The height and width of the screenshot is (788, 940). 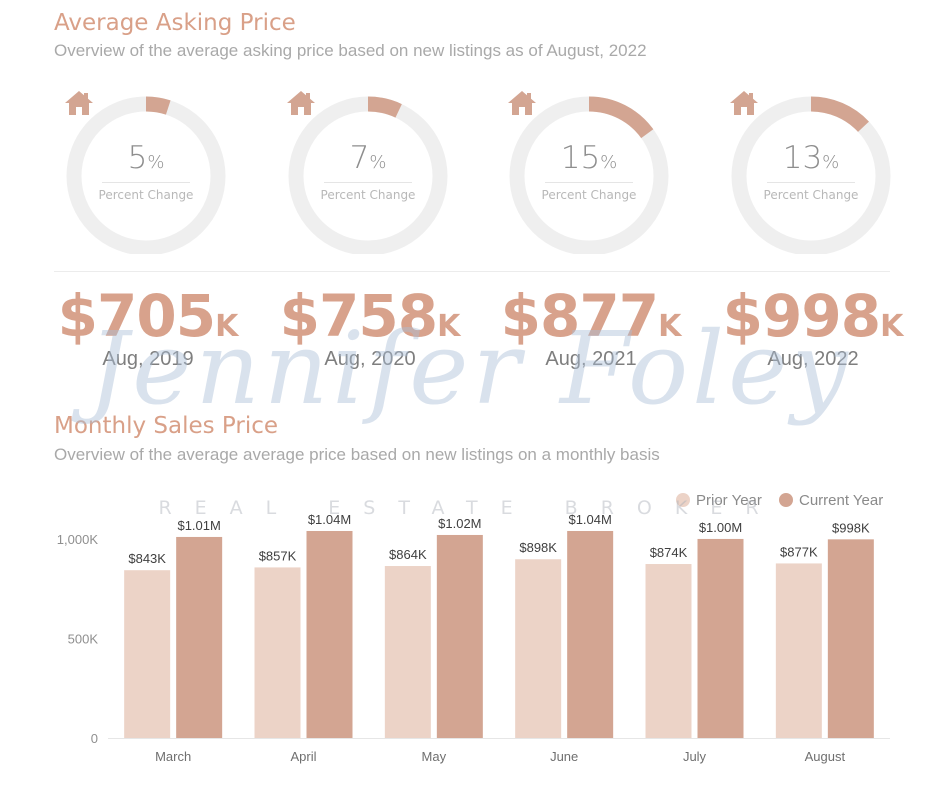 What do you see at coordinates (136, 316) in the screenshot?
I see `price-amount: $705` at bounding box center [136, 316].